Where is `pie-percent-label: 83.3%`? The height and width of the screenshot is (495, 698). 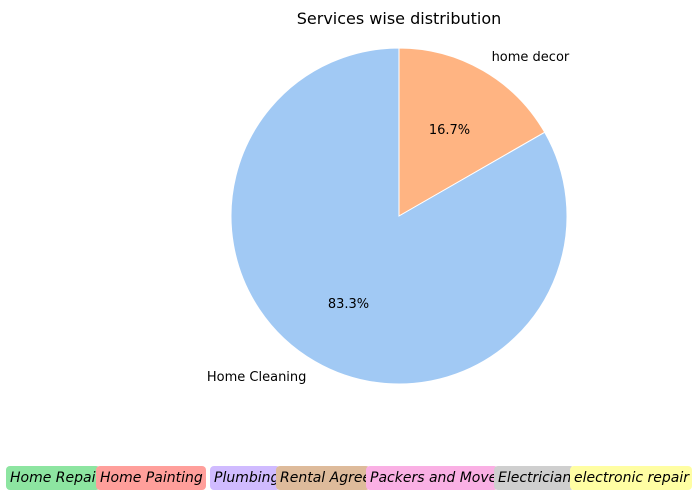
pie-percent-label: 83.3% is located at coordinates (348, 304).